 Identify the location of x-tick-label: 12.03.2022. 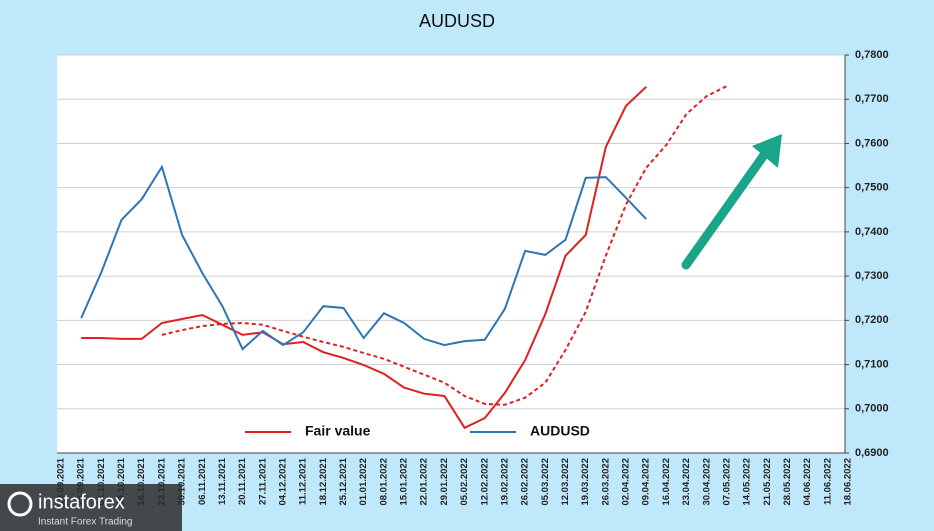
(565, 482).